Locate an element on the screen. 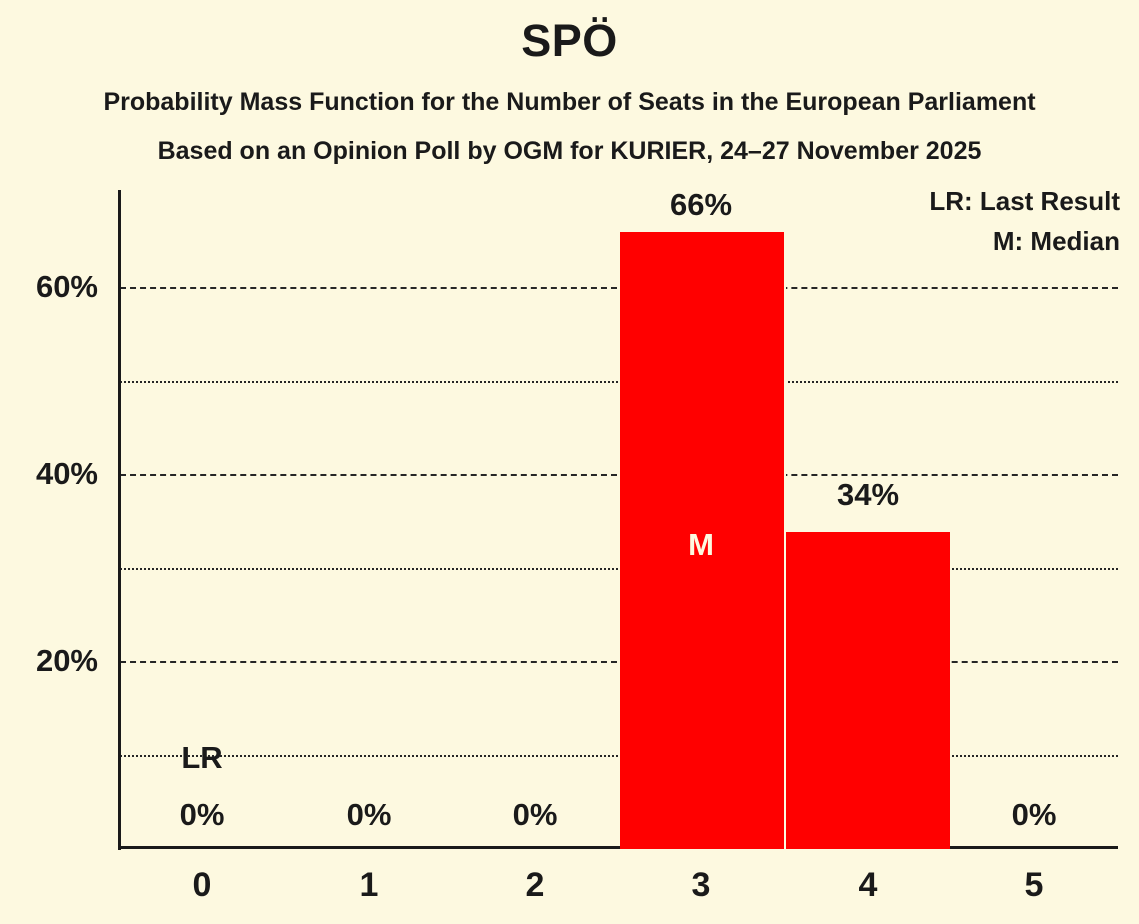 The image size is (1139, 924). legend-last-result: LR: Last Result is located at coordinates (1024, 201).